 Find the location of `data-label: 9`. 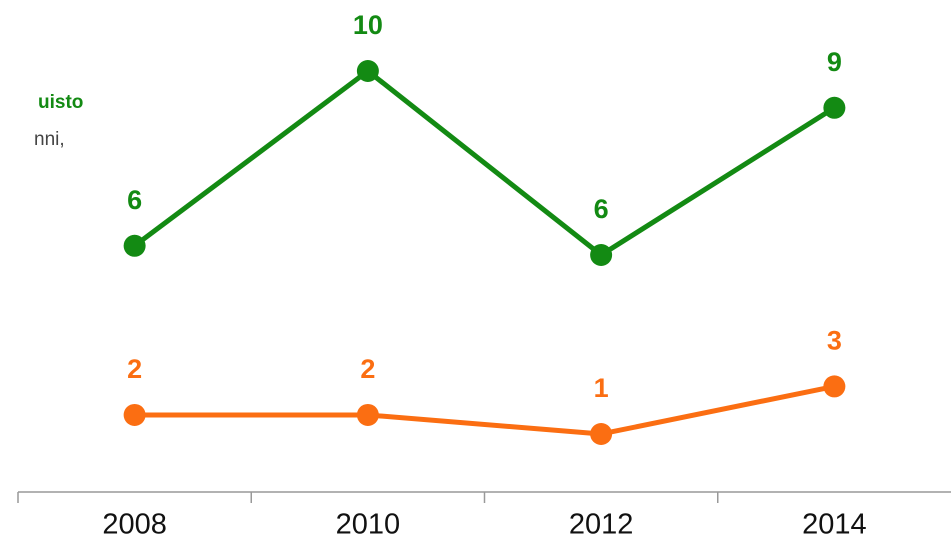

data-label: 9 is located at coordinates (834, 62).